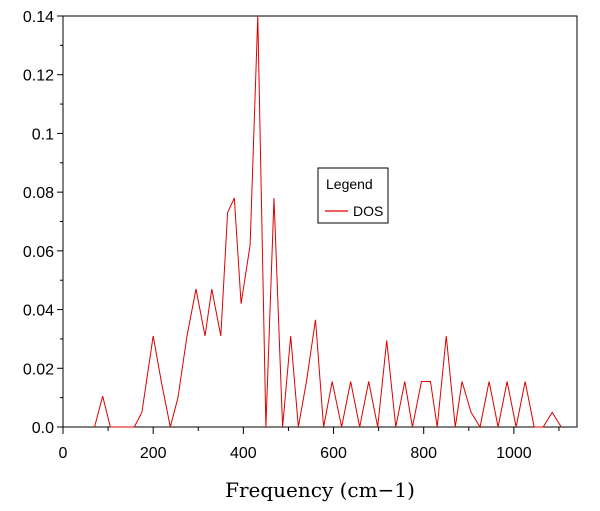  Describe the element at coordinates (63, 453) in the screenshot. I see `x-tick-label: 0` at that location.